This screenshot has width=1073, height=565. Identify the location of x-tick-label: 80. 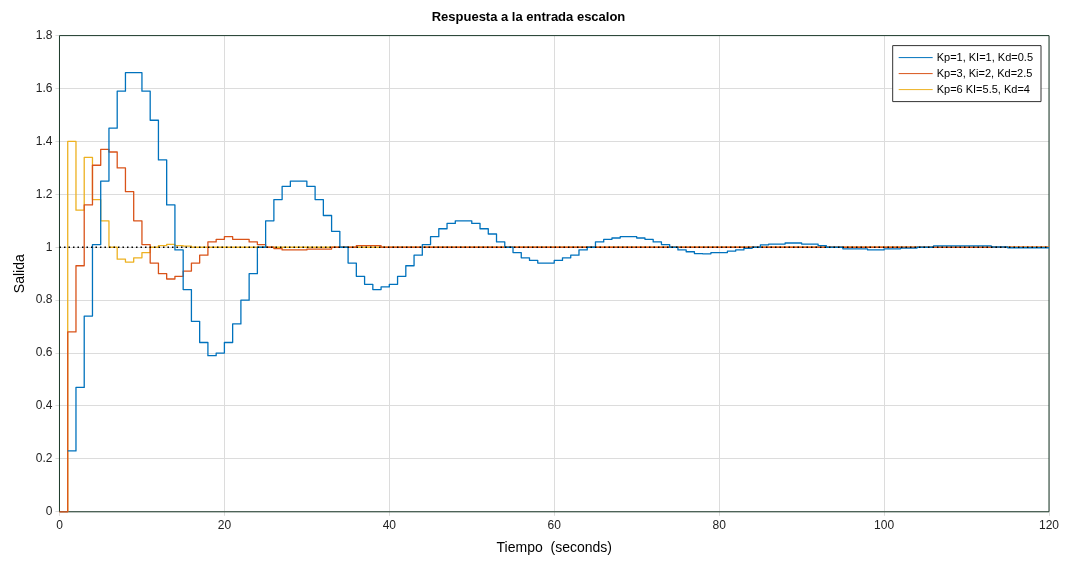
(719, 525).